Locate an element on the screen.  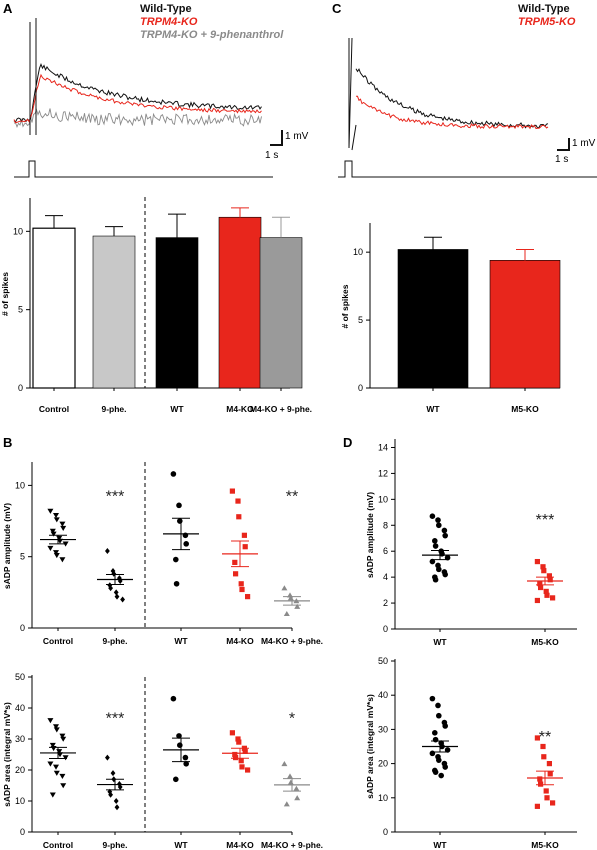
y-tick-label: 4 is located at coordinates (385, 577).